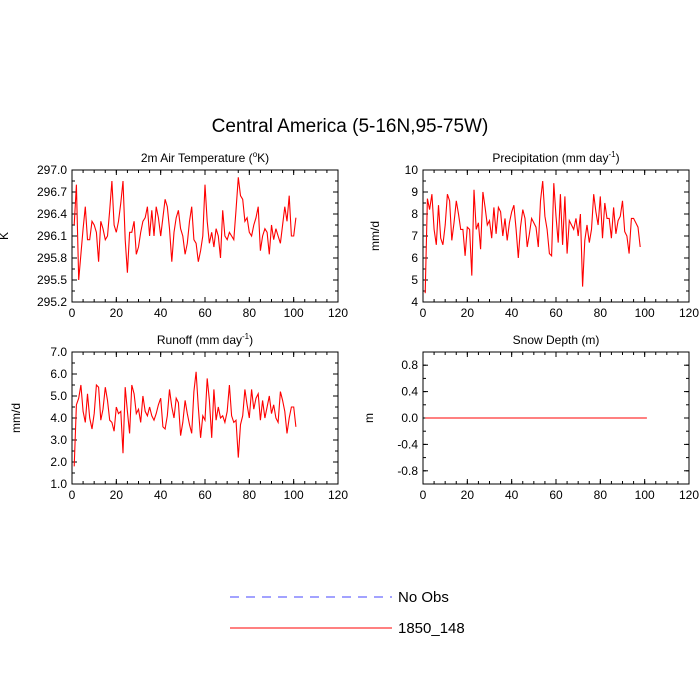 The width and height of the screenshot is (700, 700). What do you see at coordinates (52, 280) in the screenshot?
I see `y-tick-label: 295.5` at bounding box center [52, 280].